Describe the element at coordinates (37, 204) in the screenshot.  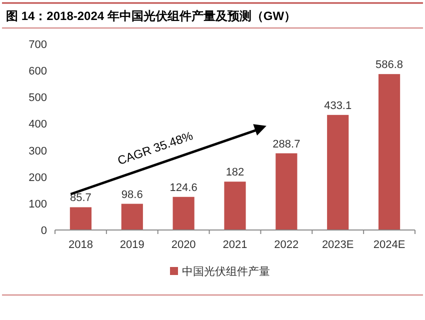
I see `y-tick-label: 100` at that location.